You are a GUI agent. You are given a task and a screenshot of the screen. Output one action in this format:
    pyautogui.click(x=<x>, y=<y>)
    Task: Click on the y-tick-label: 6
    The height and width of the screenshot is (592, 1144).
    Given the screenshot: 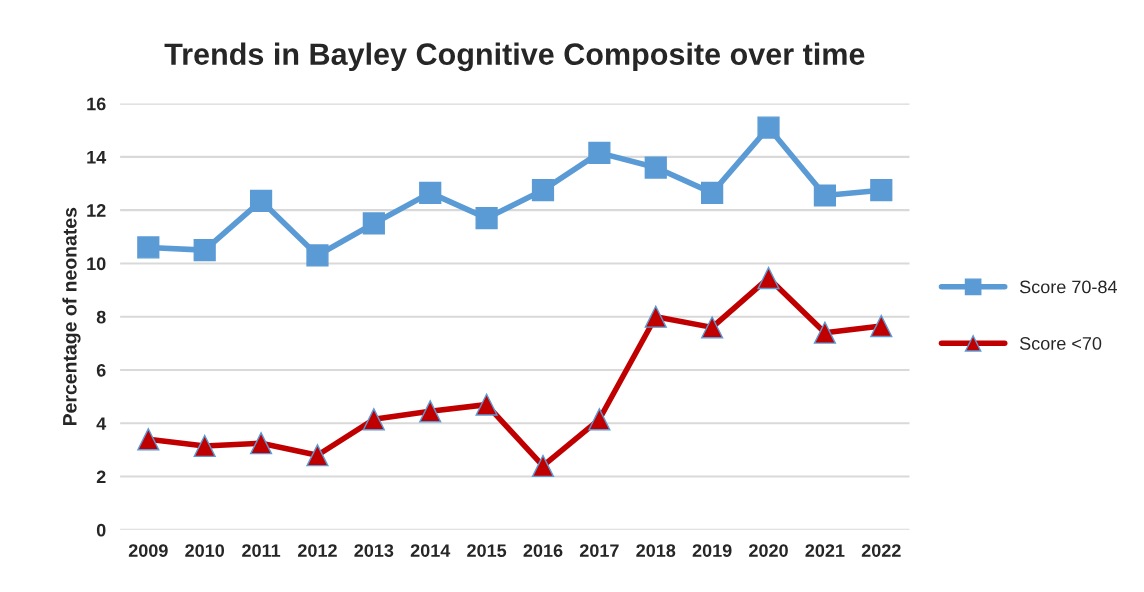 What is the action you would take?
    pyautogui.click(x=101, y=370)
    